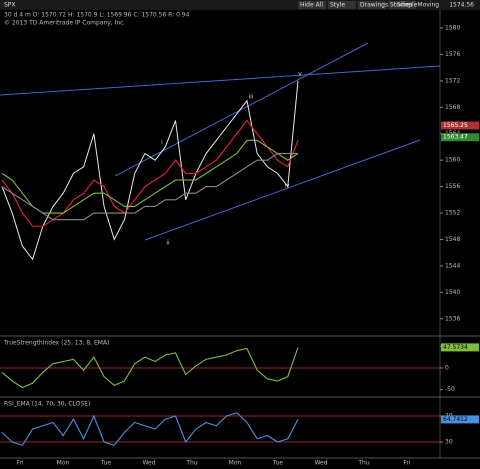  I want to click on wave-label: iv, so click(287, 186).